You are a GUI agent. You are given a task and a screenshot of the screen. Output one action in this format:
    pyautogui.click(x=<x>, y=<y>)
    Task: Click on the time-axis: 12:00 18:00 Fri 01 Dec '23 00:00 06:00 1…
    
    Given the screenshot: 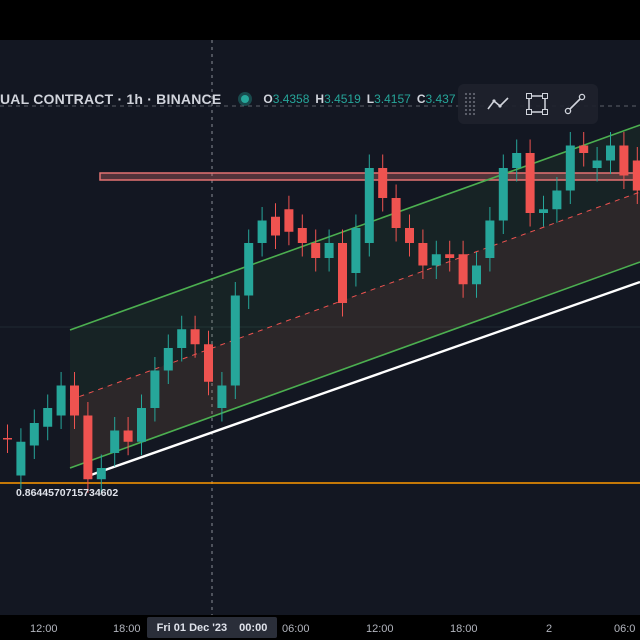 What is the action you would take?
    pyautogui.click(x=320, y=627)
    